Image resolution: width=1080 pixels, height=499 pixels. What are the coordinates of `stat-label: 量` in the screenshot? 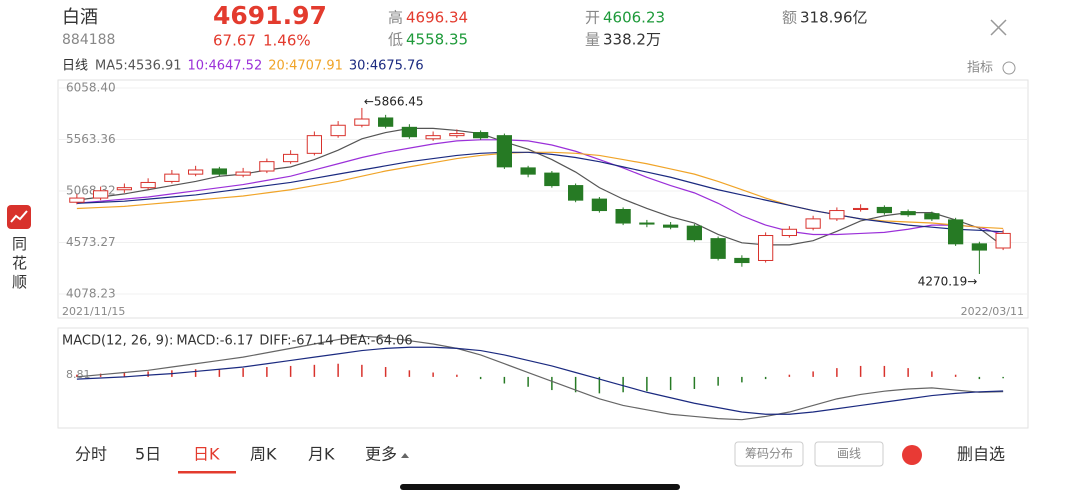 It's located at (592, 40).